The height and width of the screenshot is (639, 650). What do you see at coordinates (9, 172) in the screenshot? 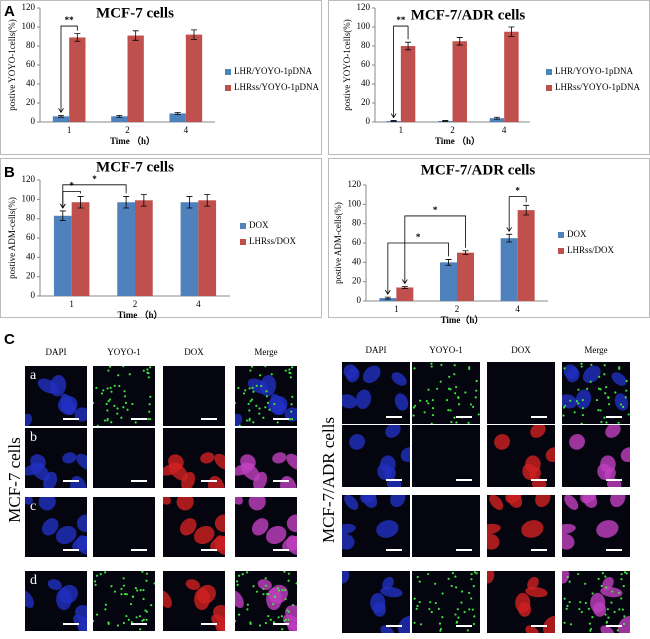
I see `panel-label: B` at bounding box center [9, 172].